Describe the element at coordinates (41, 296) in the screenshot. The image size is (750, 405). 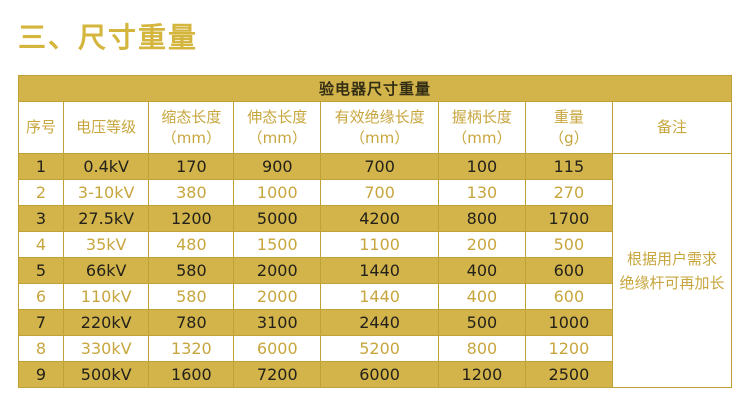
I see `cell-seq: 6` at that location.